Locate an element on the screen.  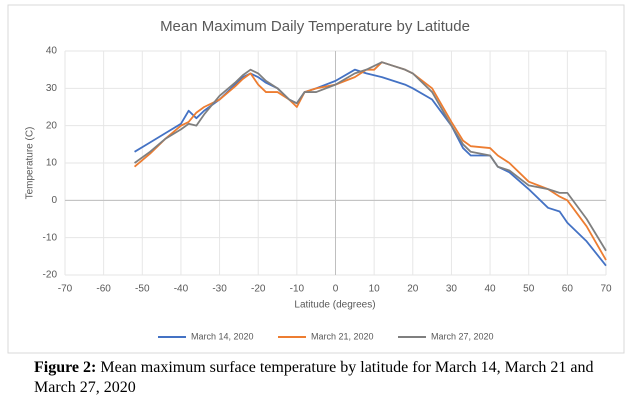
x-tick-label: -50 is located at coordinates (142, 289).